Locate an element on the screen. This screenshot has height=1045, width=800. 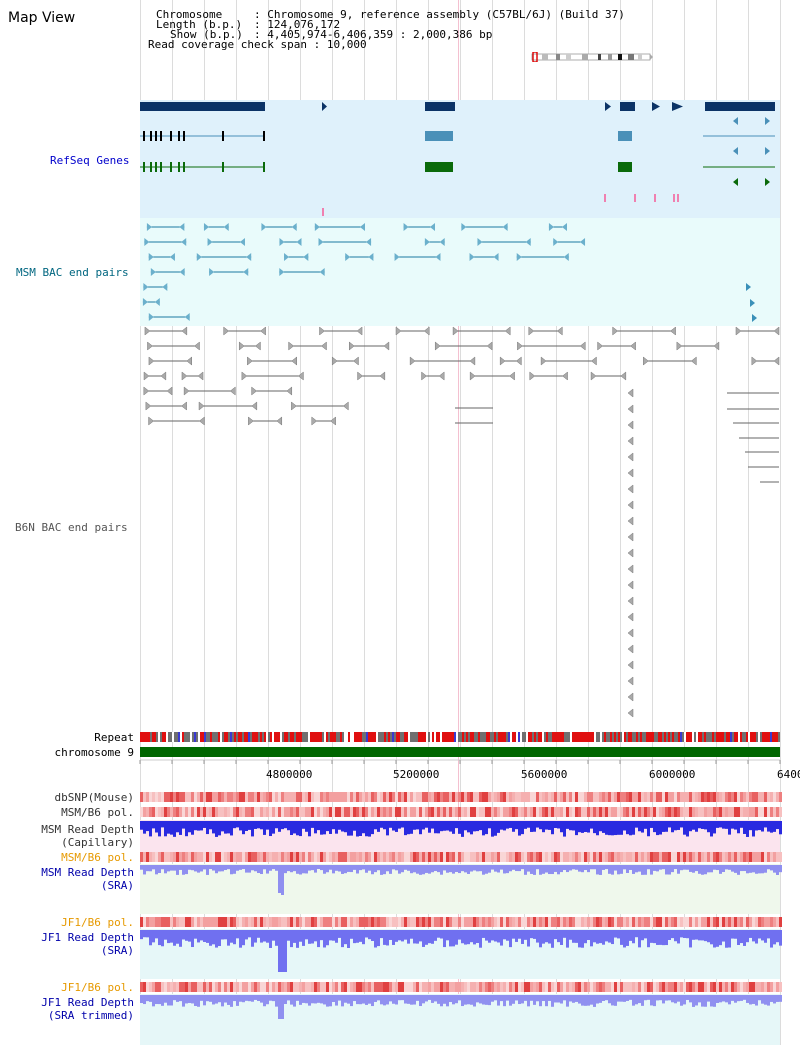
track-label-dbsnp: dbSNP(Mouse) is located at coordinates (94, 797).